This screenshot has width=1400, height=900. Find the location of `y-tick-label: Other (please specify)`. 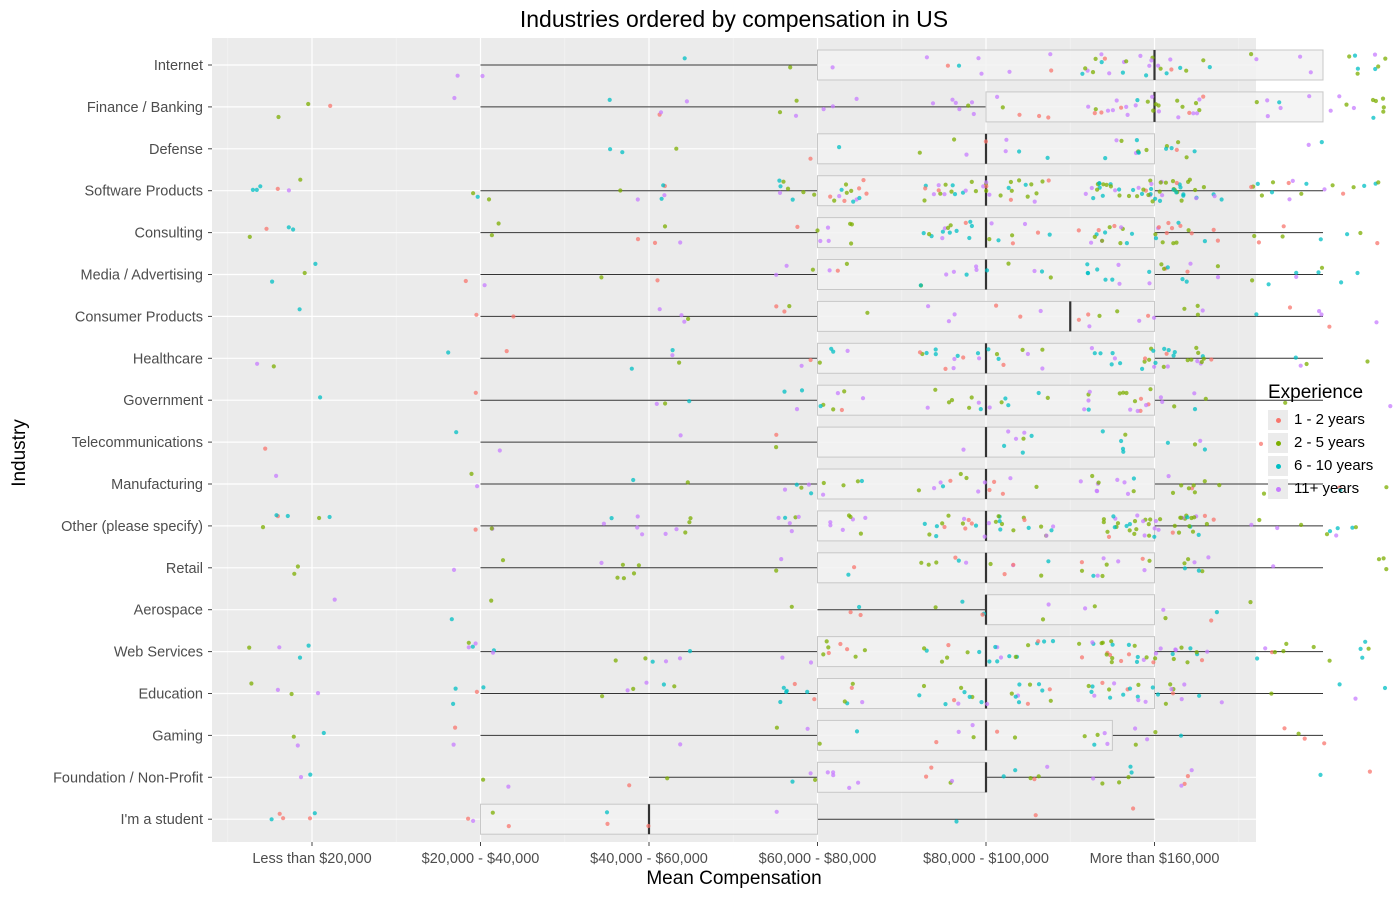

y-tick-label: Other (please specify) is located at coordinates (132, 527).